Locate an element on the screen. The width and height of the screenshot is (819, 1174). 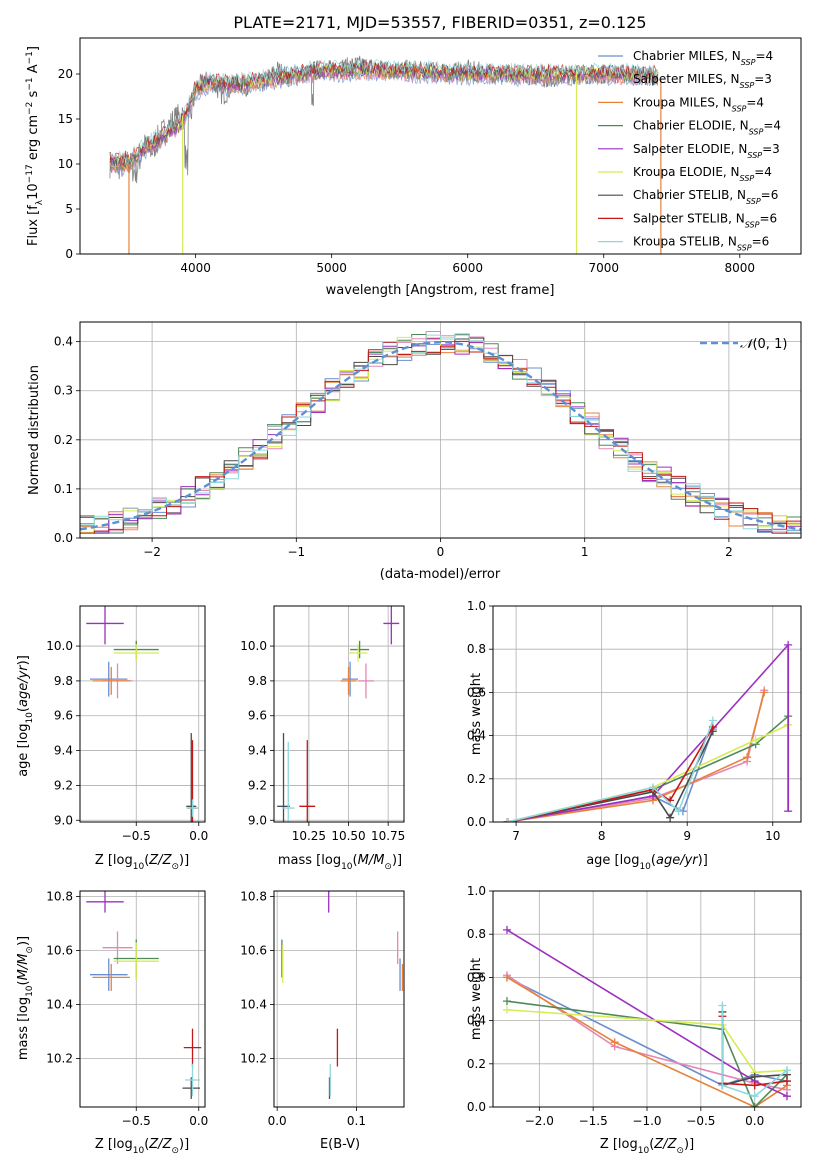
legend-label: Chabrier MILES, NSSP=4 is located at coordinates (703, 58).